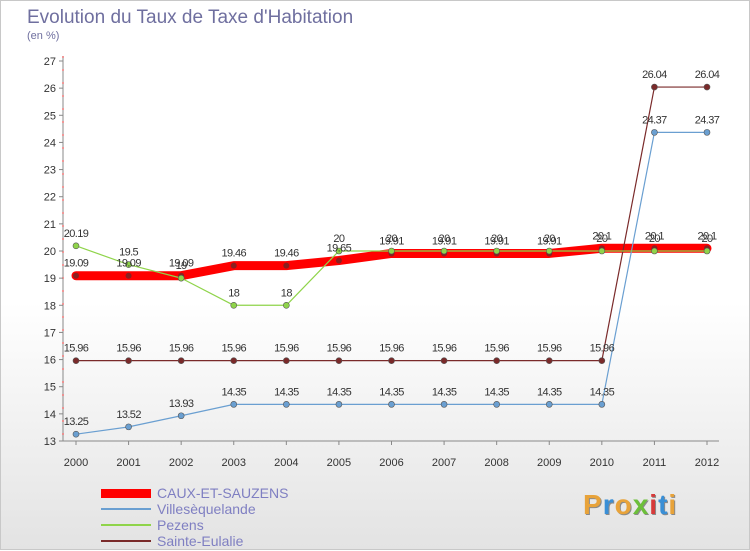 The height and width of the screenshot is (551, 750). I want to click on data-label: 20.19, so click(76, 234).